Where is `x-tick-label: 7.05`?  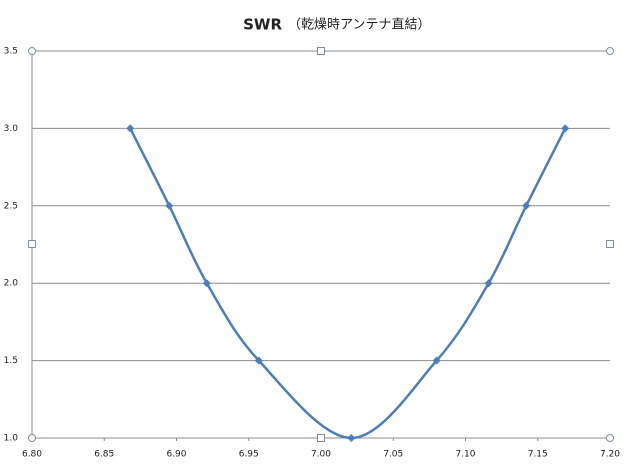
x-tick-label: 7.05 is located at coordinates (393, 455).